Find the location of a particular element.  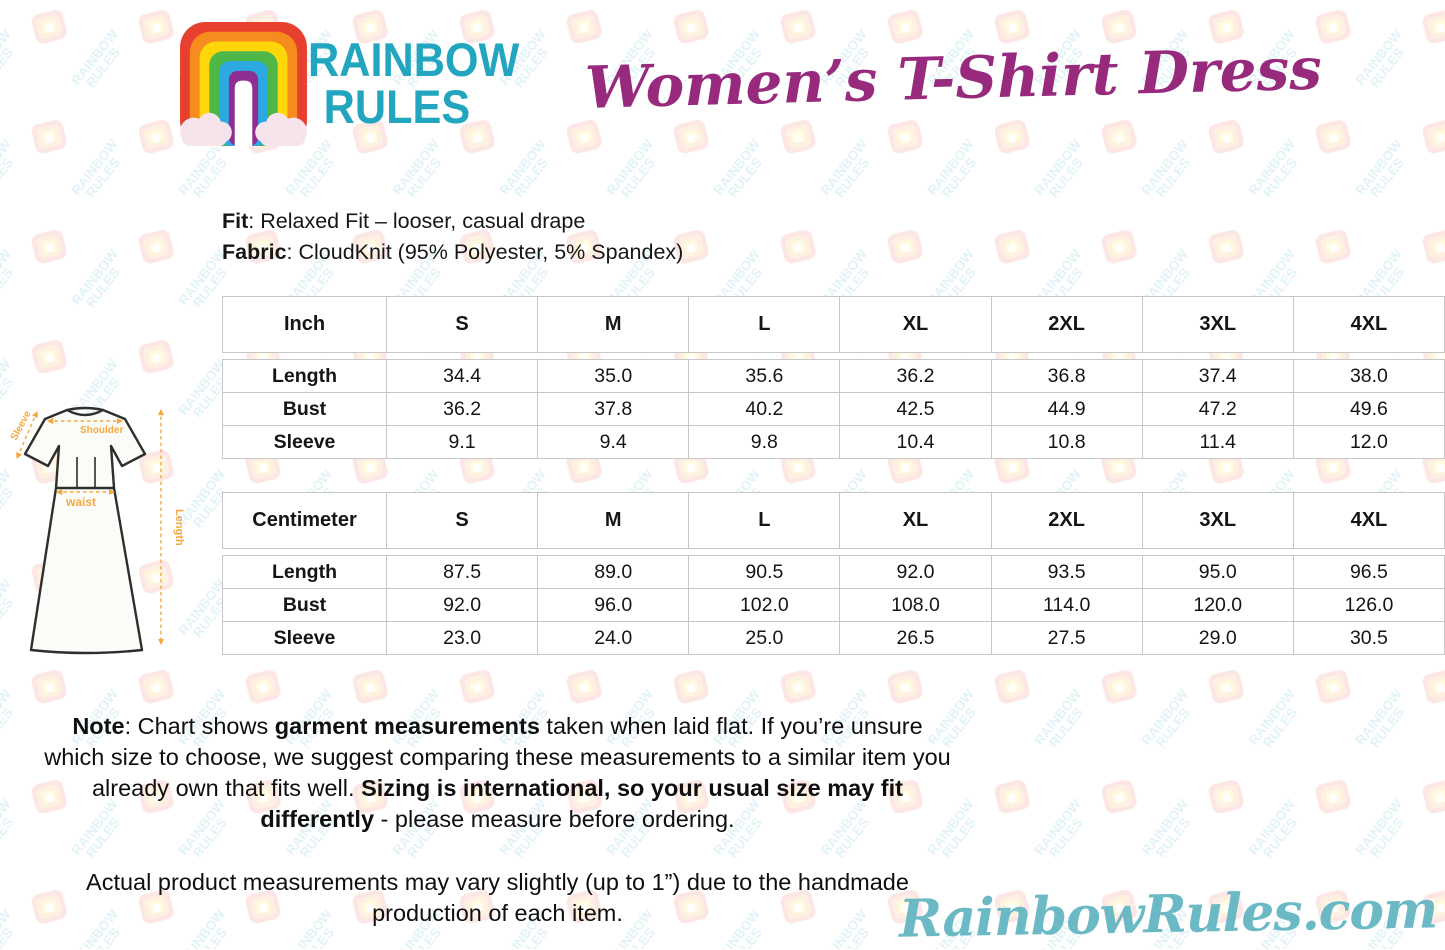

table-row: Inch S M L XL 2XL 3XL 4XL is located at coordinates (833, 324).